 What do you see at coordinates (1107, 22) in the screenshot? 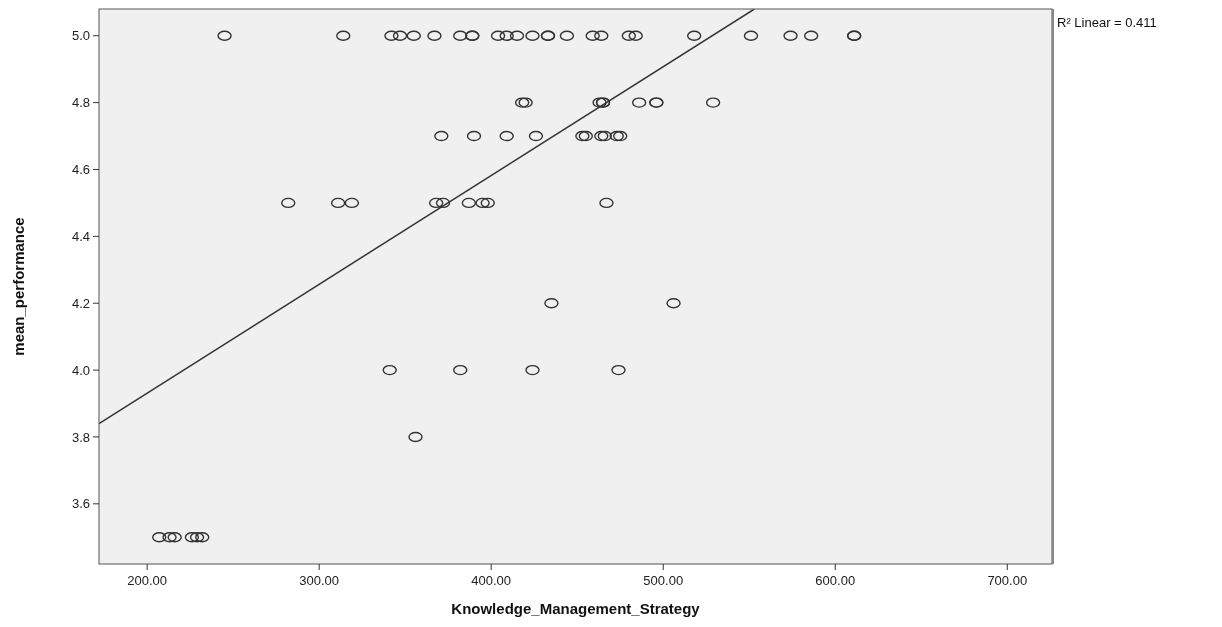
I see `text: R² Linear = 0.411` at bounding box center [1107, 22].